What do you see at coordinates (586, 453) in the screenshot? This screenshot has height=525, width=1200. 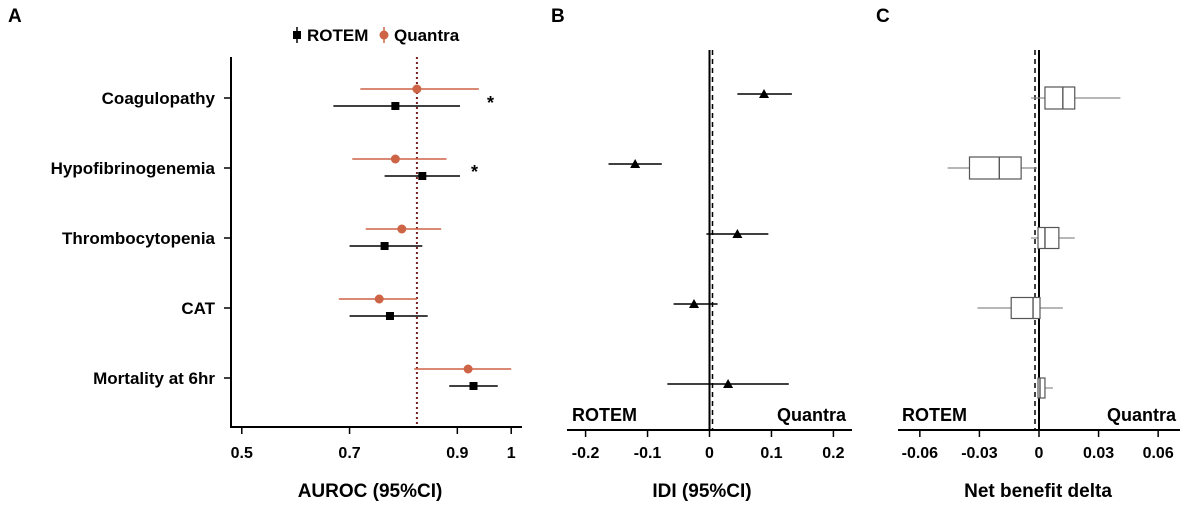 I see `x-tick-label: -0.2` at bounding box center [586, 453].